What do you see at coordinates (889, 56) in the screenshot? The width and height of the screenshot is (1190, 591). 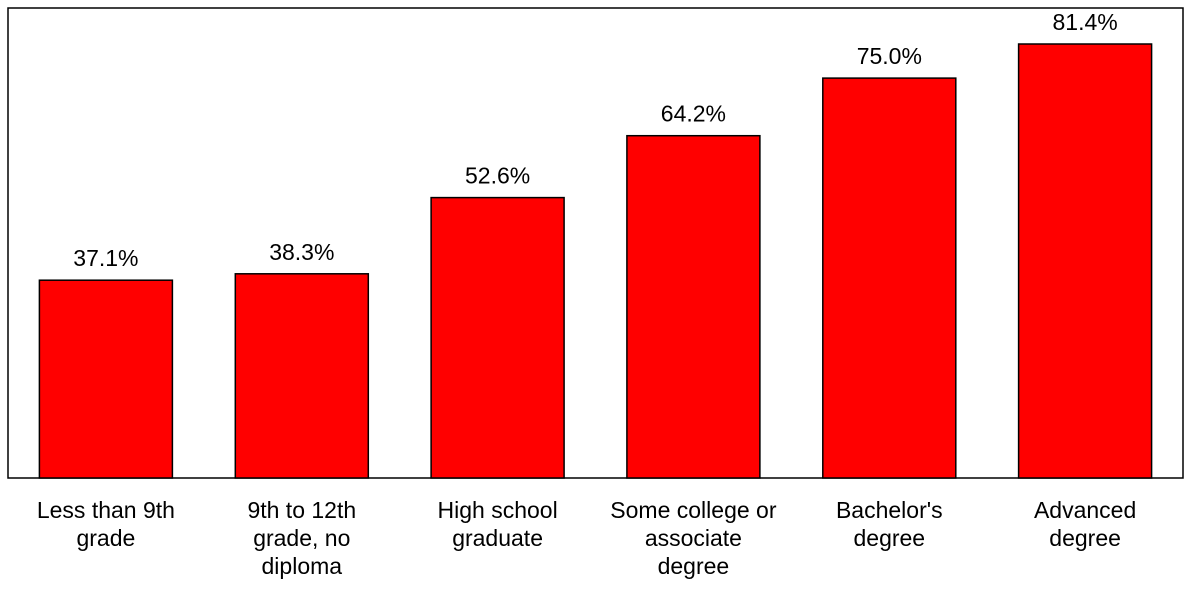 I see `data-label-4: 75.0%` at bounding box center [889, 56].